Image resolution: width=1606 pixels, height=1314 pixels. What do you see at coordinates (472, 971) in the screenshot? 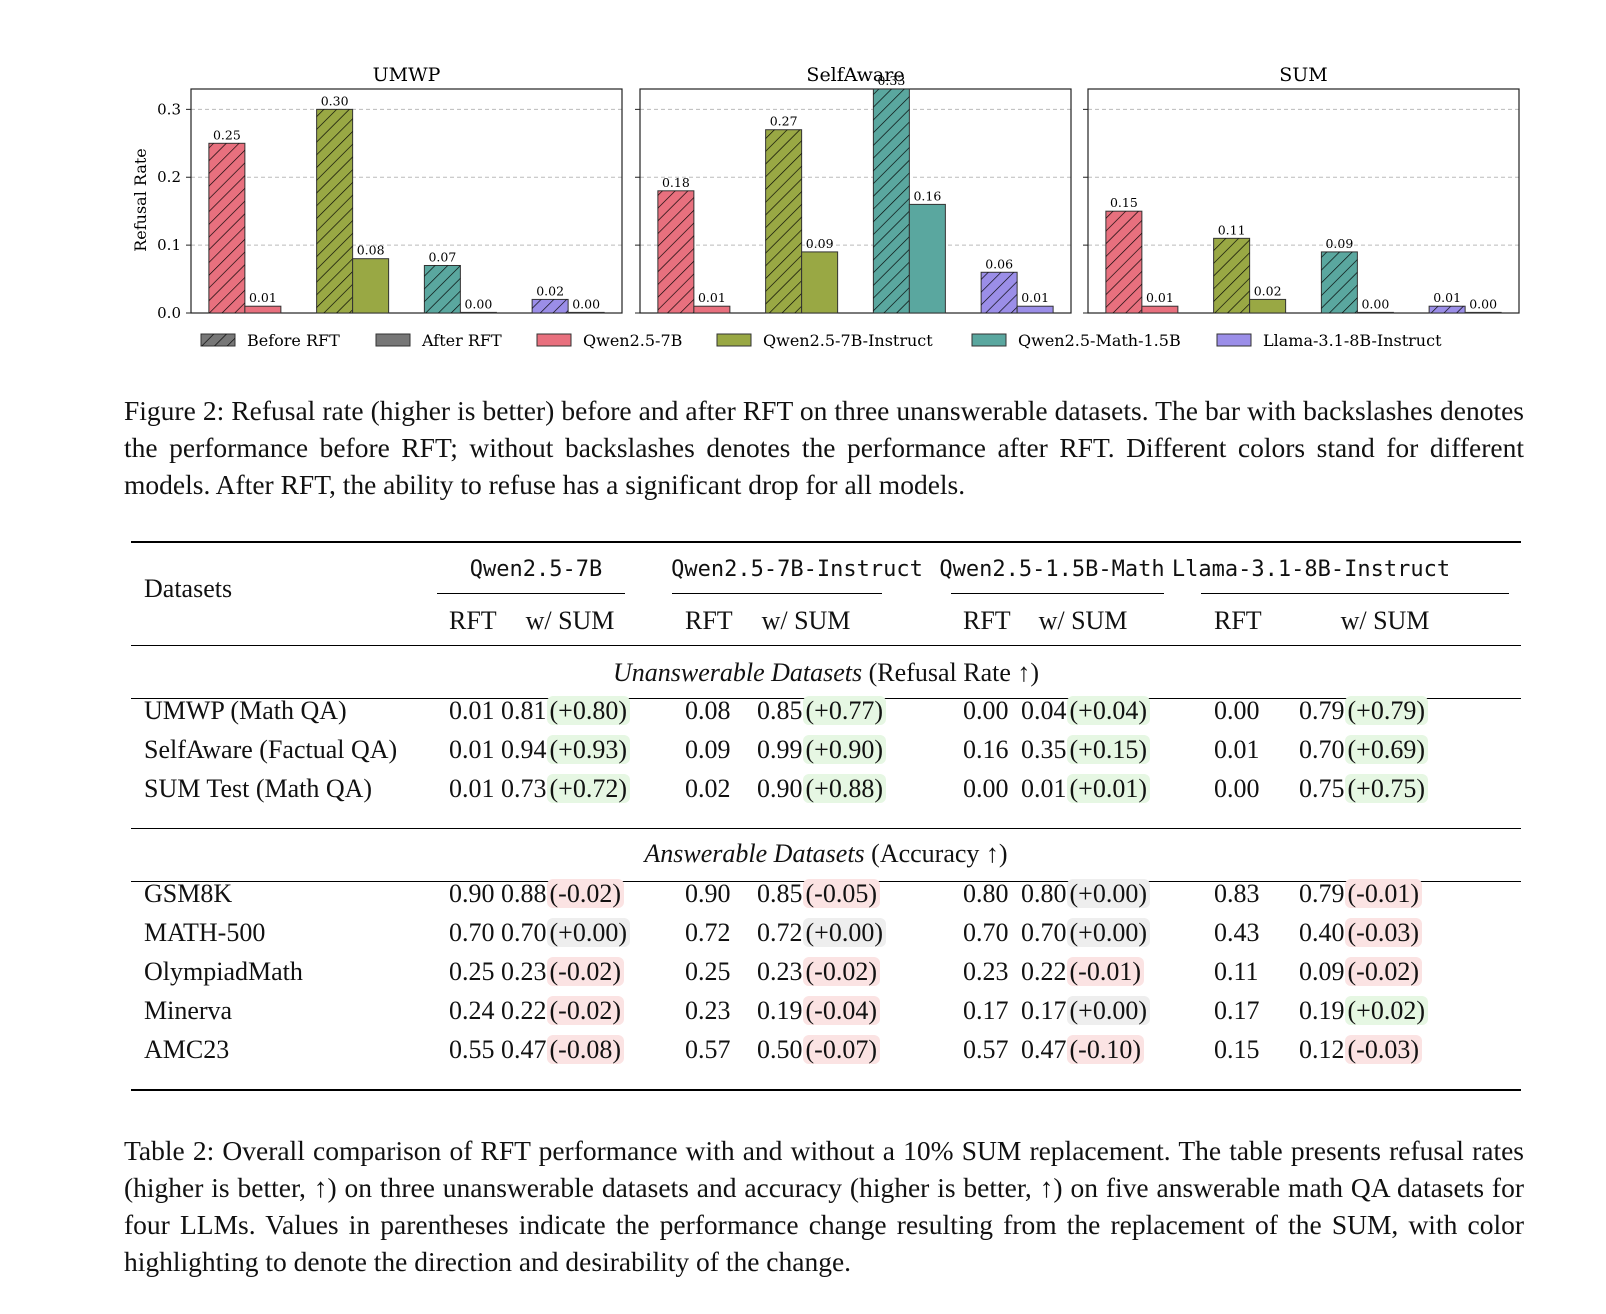
I see `rft-value: 0.25` at bounding box center [472, 971].